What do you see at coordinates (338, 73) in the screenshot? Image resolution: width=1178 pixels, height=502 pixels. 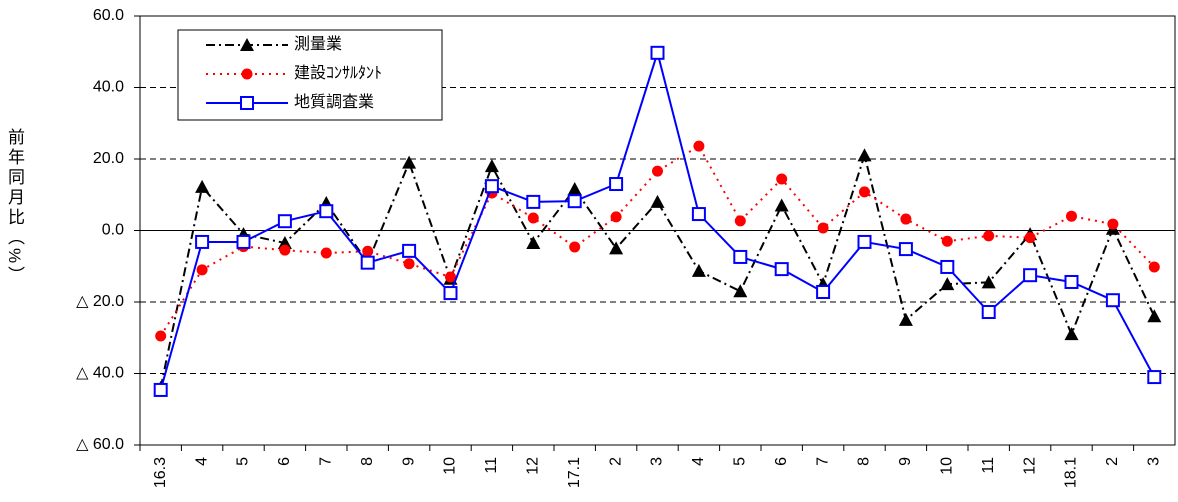 I see `legend-label: 建設ｺﾝｻﾙﾀﾝﾄ` at bounding box center [338, 73].